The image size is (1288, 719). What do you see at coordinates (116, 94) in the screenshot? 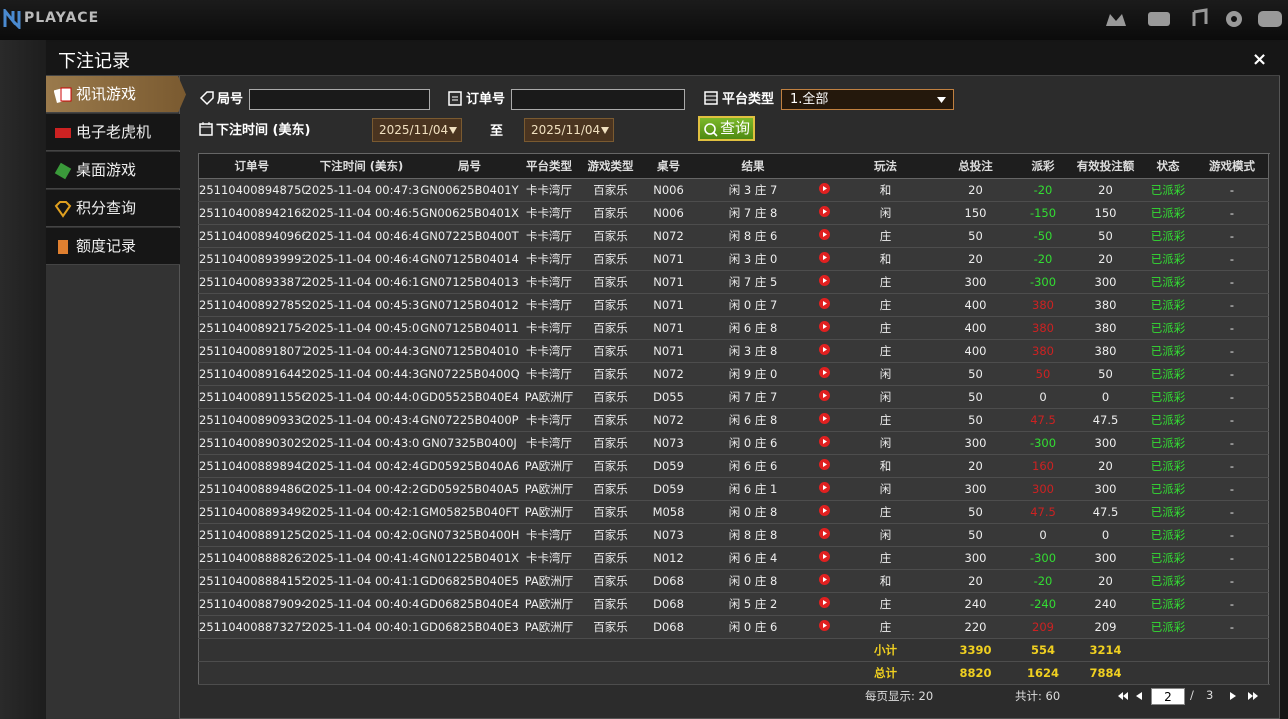
I see `menu-item: 视讯游戏` at bounding box center [116, 94].